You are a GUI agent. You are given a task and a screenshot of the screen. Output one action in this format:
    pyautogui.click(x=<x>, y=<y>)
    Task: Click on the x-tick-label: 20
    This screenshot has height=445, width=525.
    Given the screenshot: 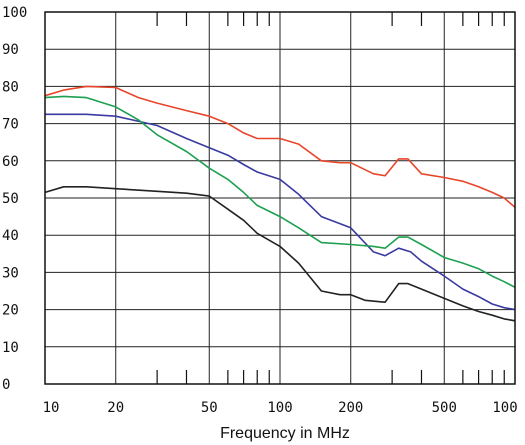 What is the action you would take?
    pyautogui.click(x=115, y=408)
    